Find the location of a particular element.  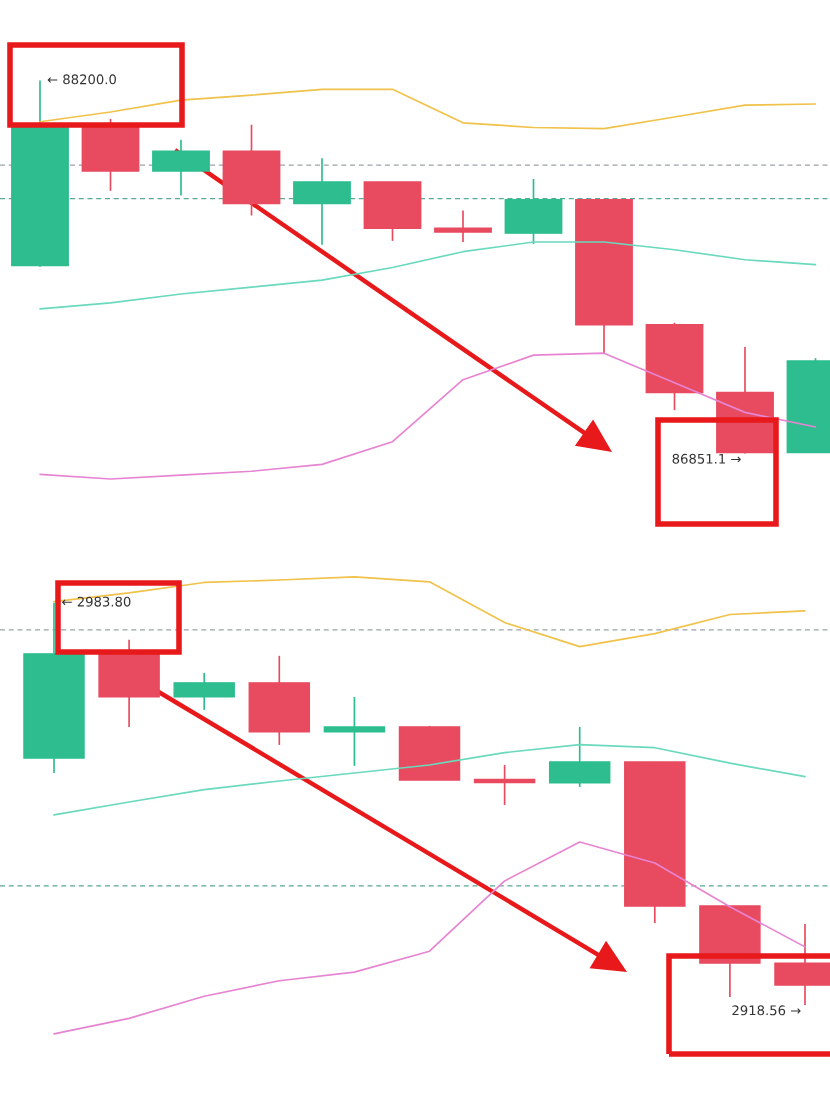

text: 2918.56 → is located at coordinates (766, 1010).